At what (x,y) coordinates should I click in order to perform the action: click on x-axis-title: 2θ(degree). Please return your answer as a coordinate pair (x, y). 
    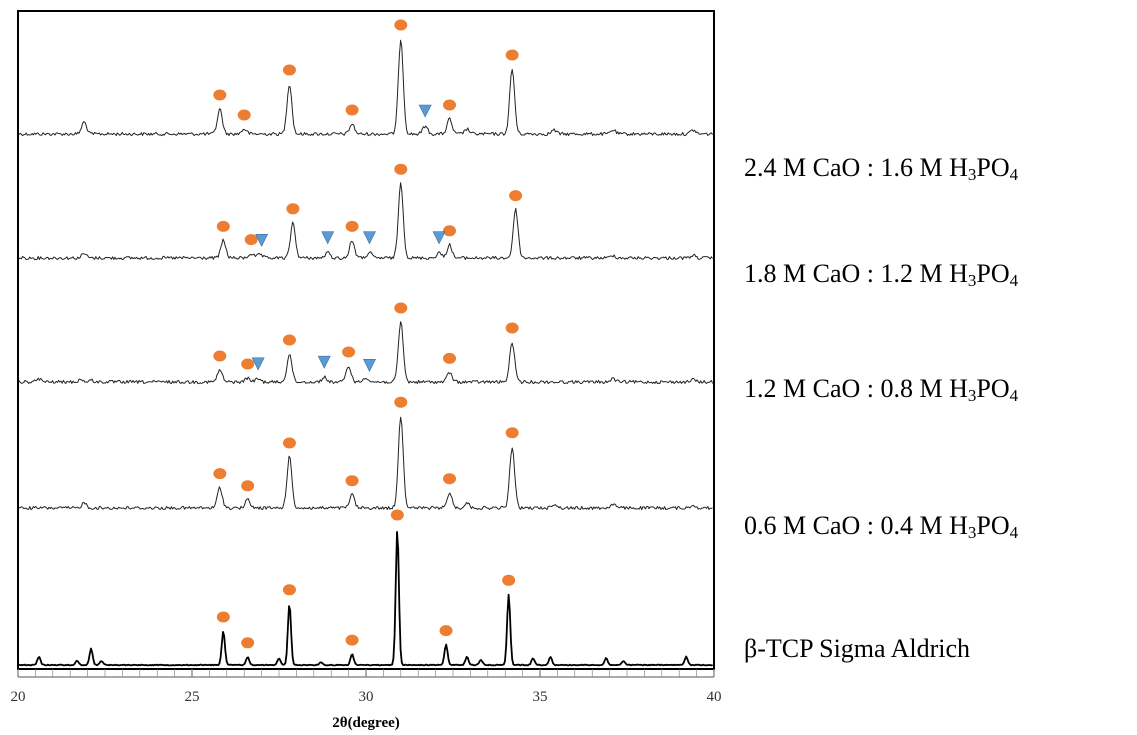
    Looking at the image, I should click on (366, 723).